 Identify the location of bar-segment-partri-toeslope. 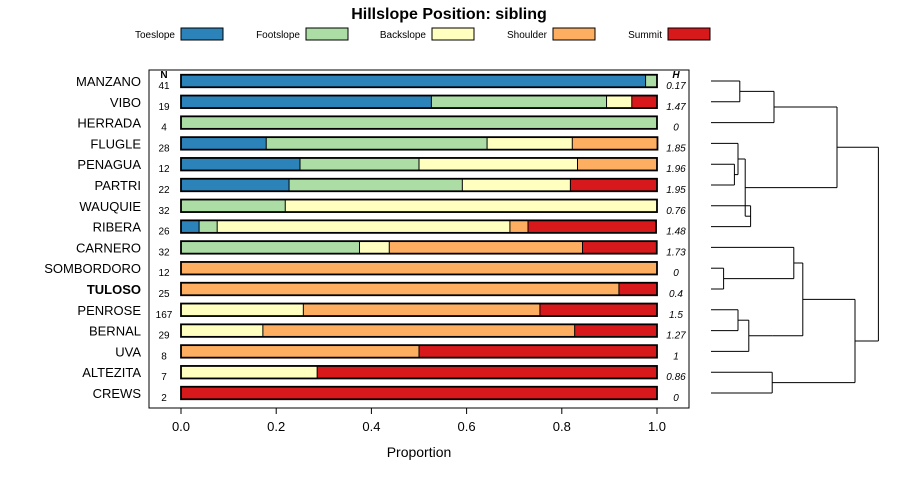
(235, 185).